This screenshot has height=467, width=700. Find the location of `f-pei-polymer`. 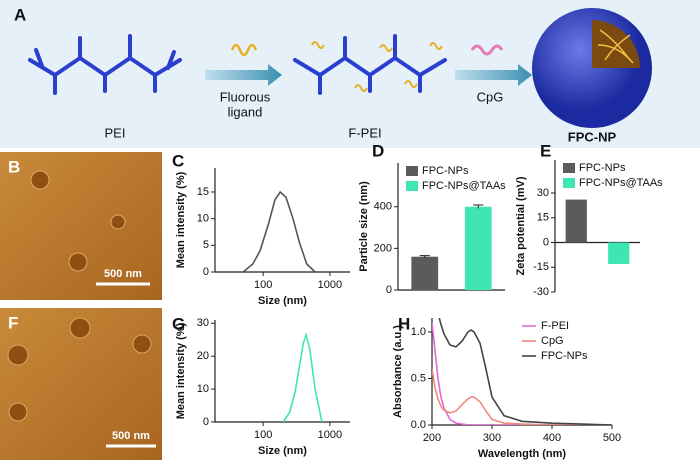

f-pei-polymer is located at coordinates (370, 64).